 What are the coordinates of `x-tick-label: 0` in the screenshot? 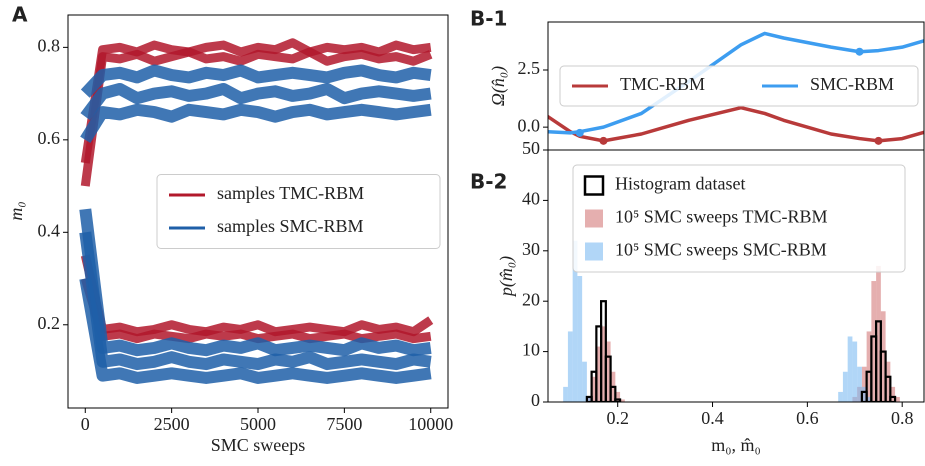 It's located at (85, 424).